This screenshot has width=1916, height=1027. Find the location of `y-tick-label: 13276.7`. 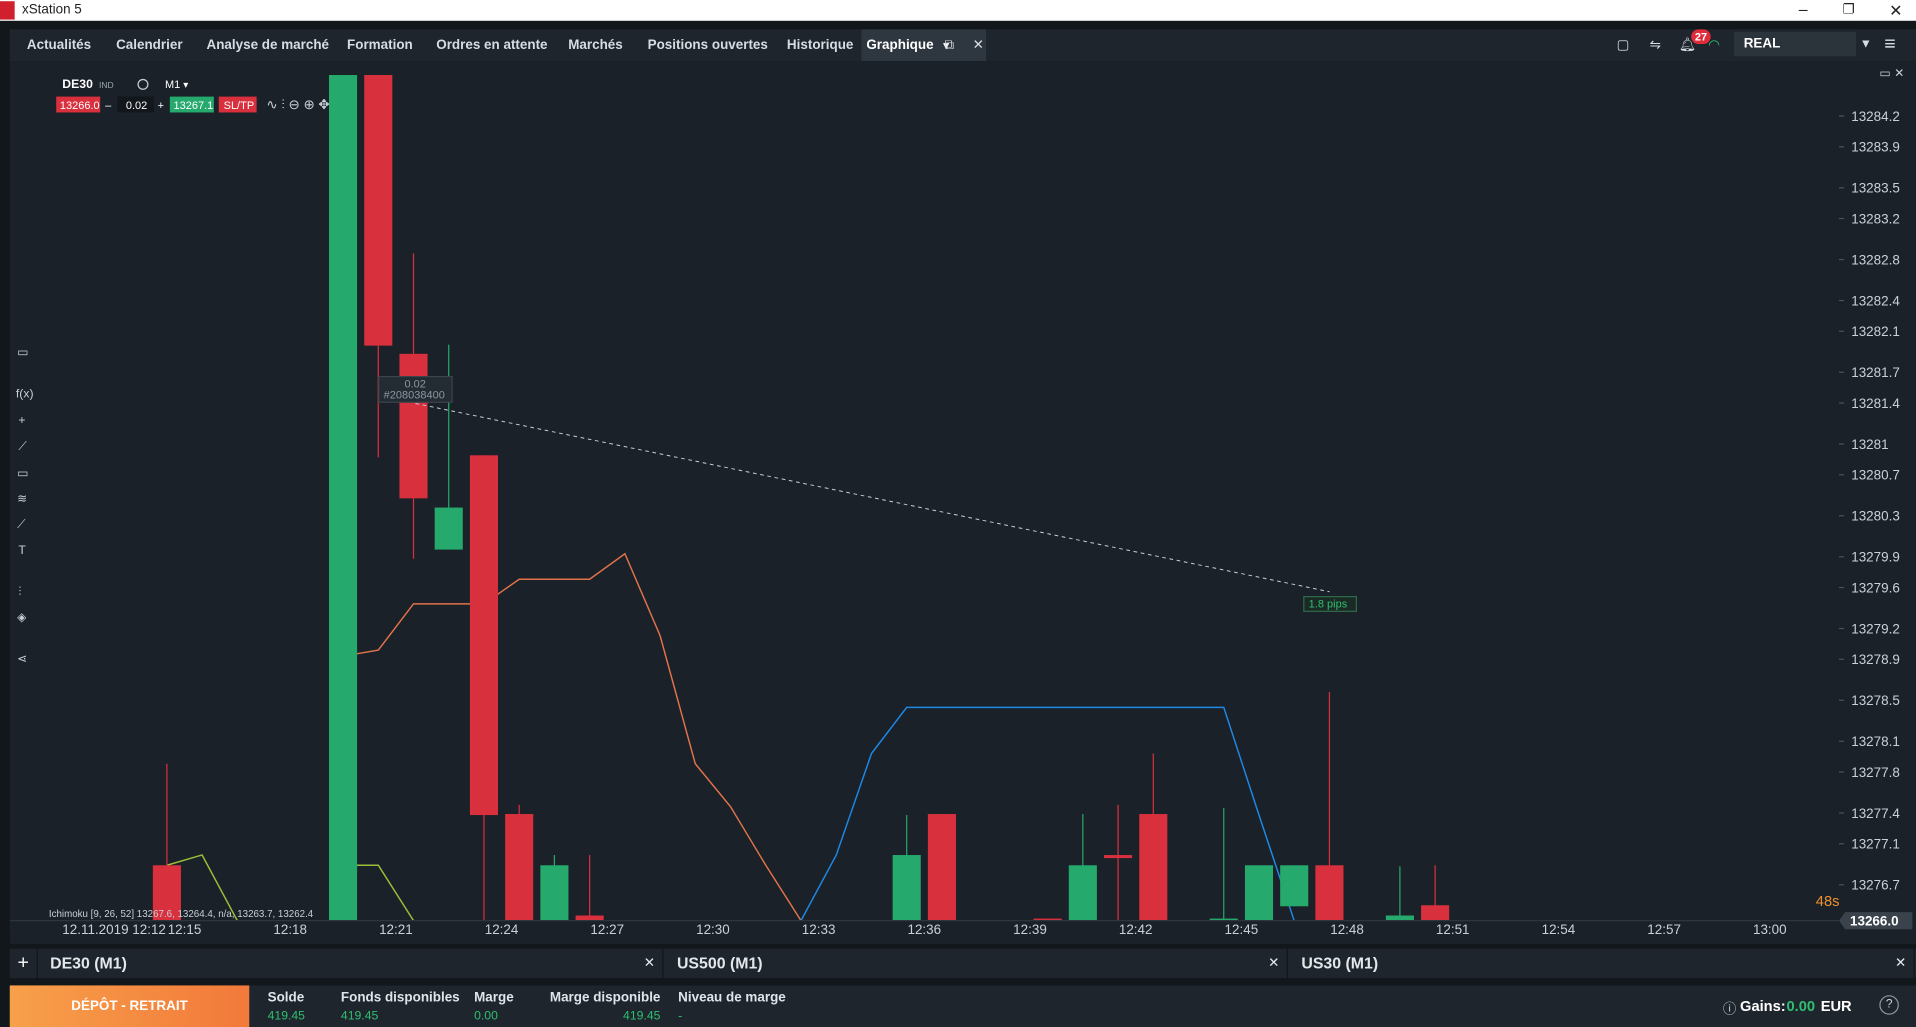

y-tick-label: 13276.7 is located at coordinates (1875, 885).